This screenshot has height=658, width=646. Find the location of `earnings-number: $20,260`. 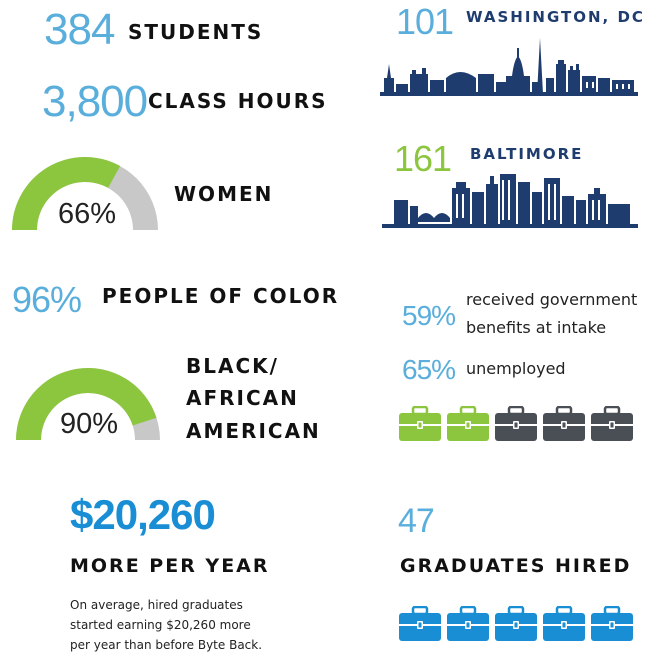

earnings-number: $20,260 is located at coordinates (143, 514).